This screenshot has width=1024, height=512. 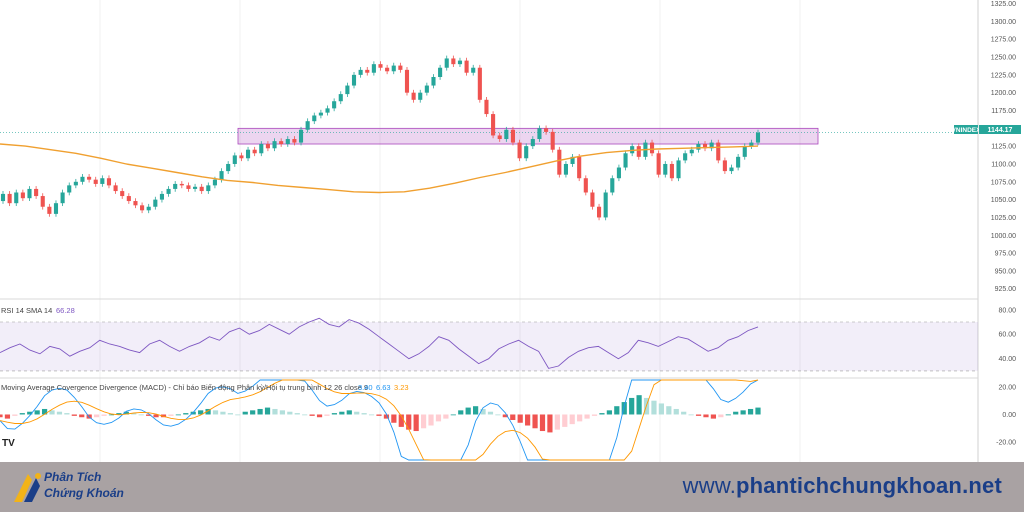 I want to click on macd-line, so click(x=379, y=420).